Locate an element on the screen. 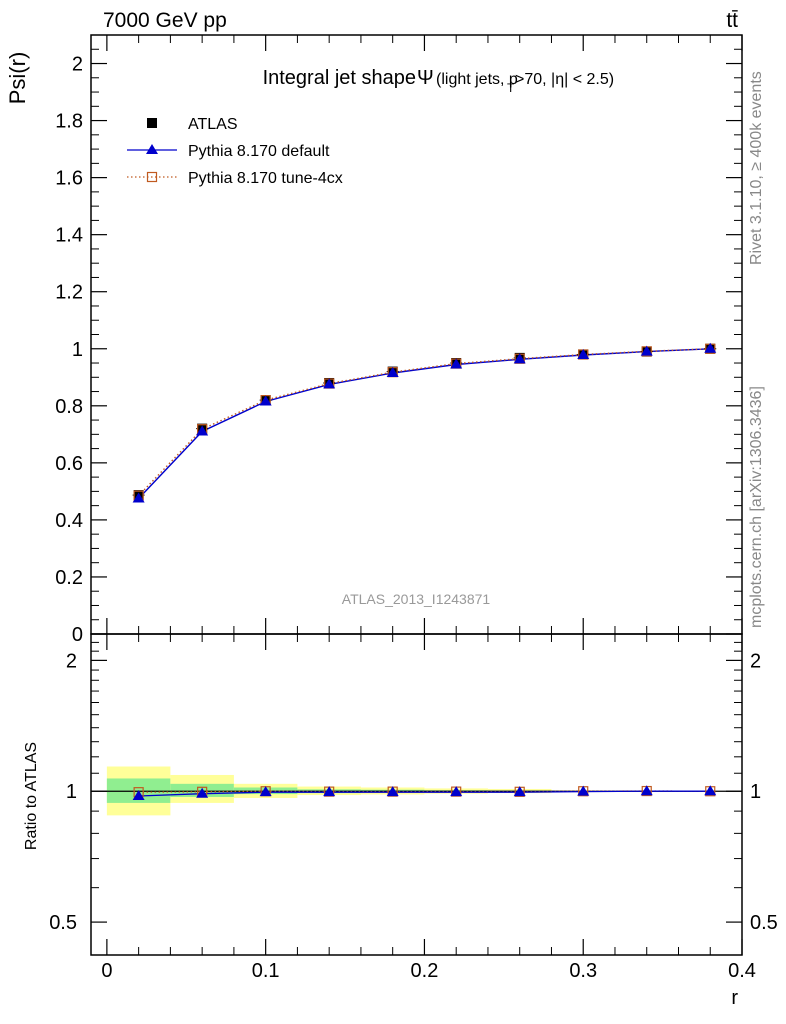 Image resolution: width=786 pixels, height=1024 pixels. pythia-default-line is located at coordinates (424, 423).